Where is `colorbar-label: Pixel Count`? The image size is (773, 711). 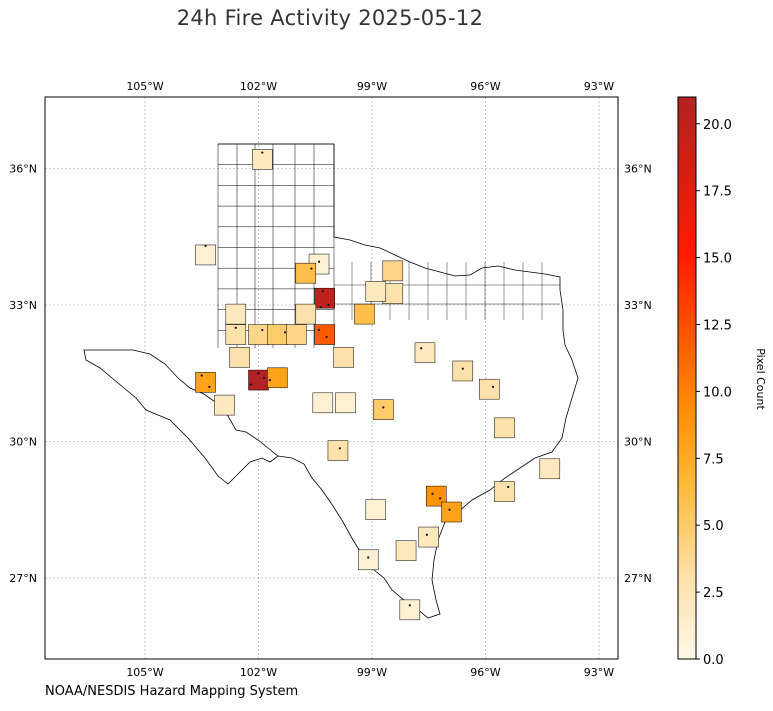
colorbar-label: Pixel Count is located at coordinates (760, 379).